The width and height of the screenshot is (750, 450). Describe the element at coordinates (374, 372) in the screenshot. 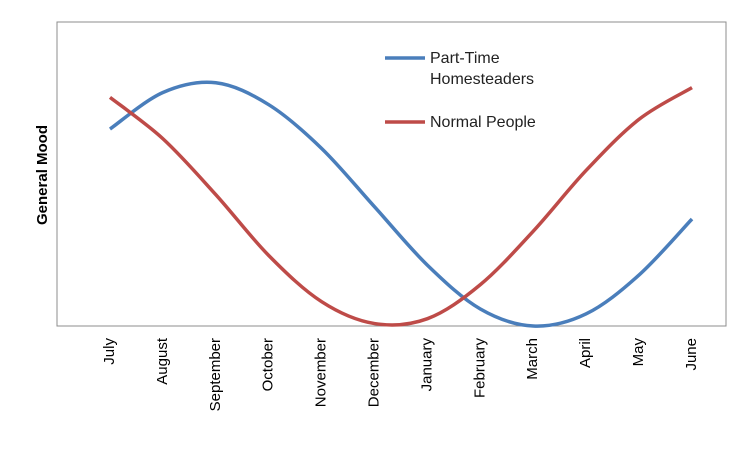

I see `x-tick-label: December` at that location.